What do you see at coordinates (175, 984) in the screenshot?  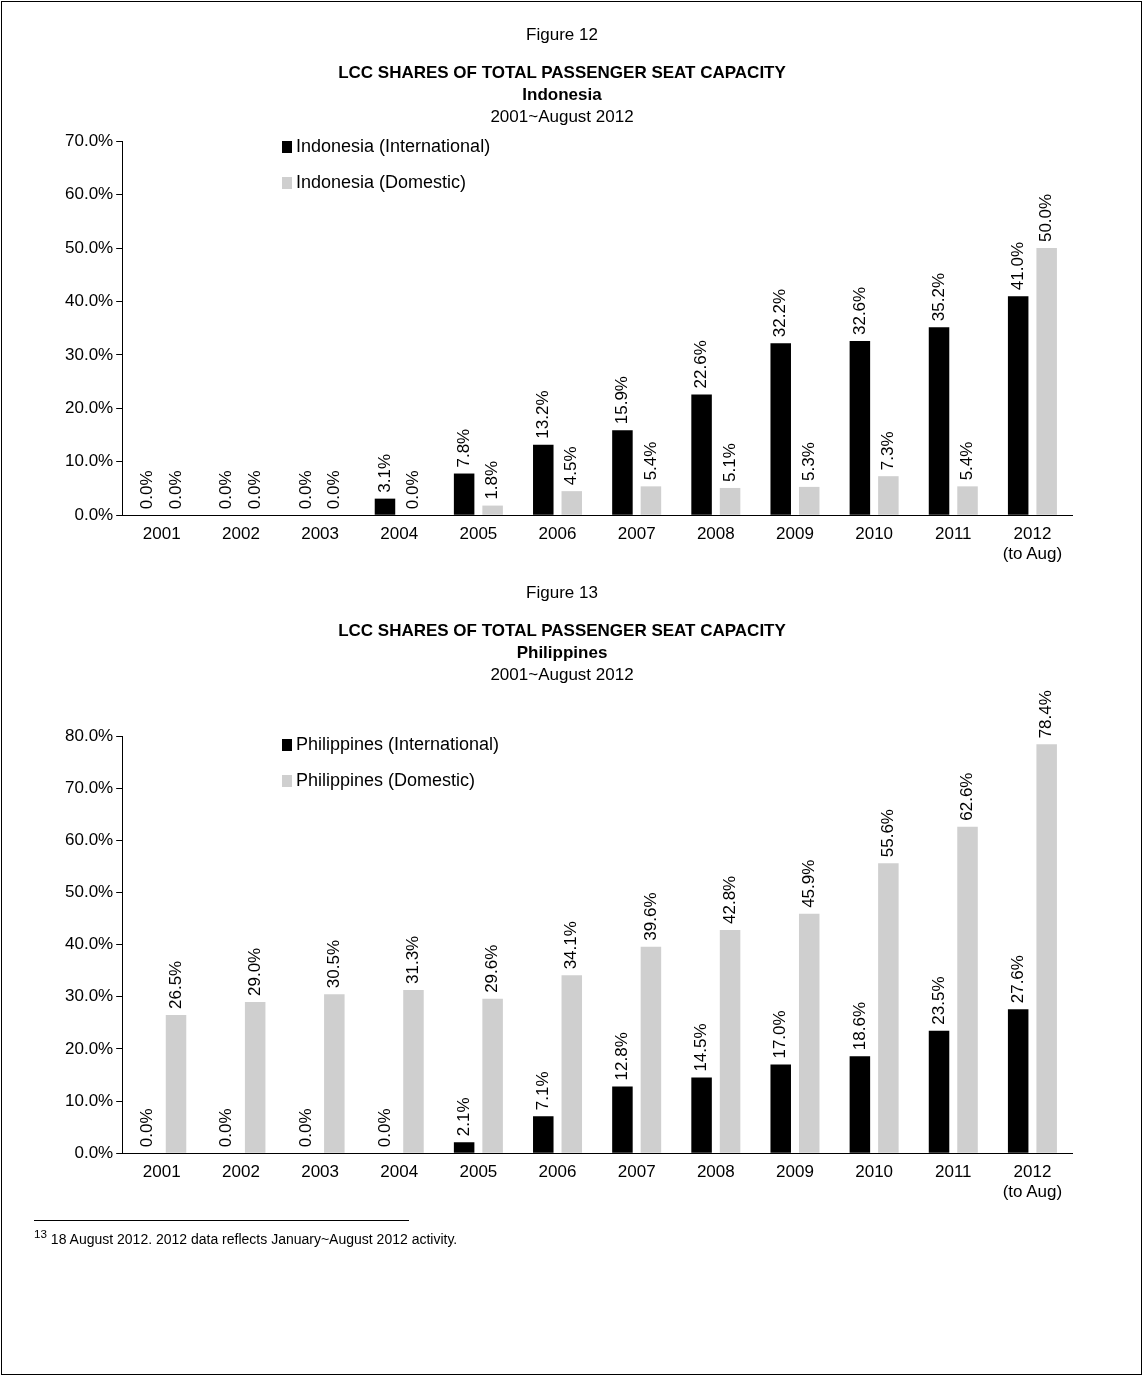 I see `data-label: 26.5%` at bounding box center [175, 984].